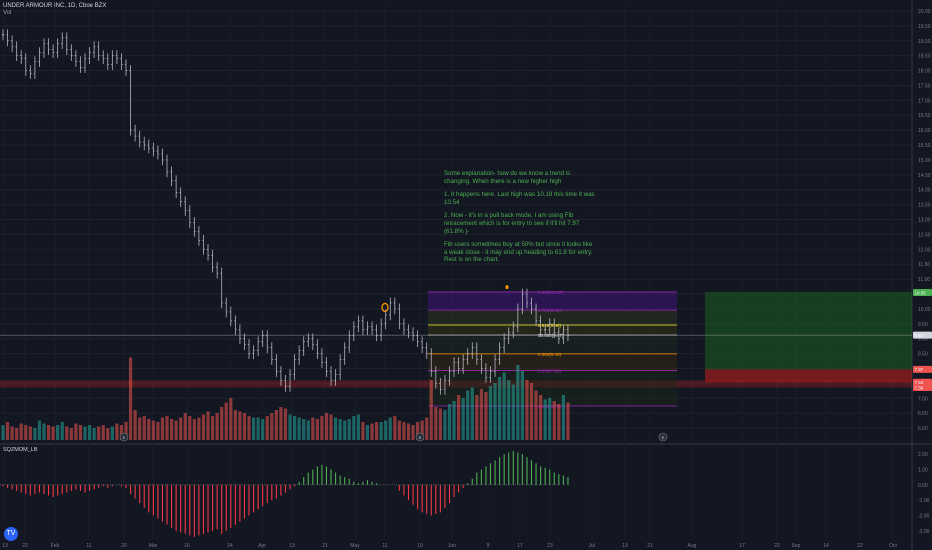  Describe the element at coordinates (924, 131) in the screenshot. I see `y-tick-label: 16.00` at that location.